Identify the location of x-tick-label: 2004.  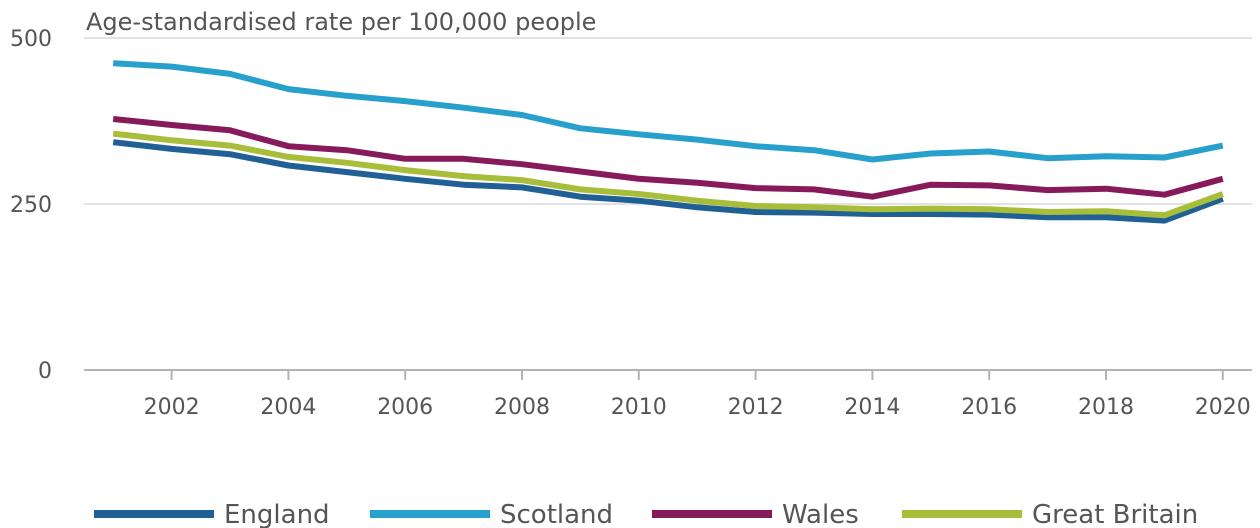
(288, 407).